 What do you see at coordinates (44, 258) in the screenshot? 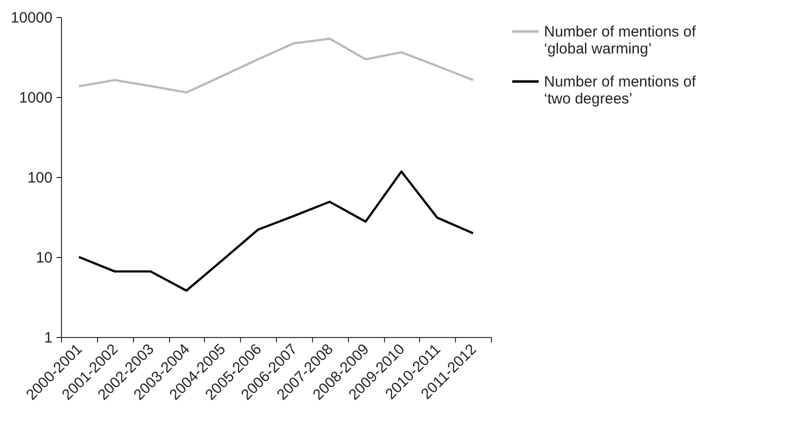
I see `y-tick-label: 10` at bounding box center [44, 258].